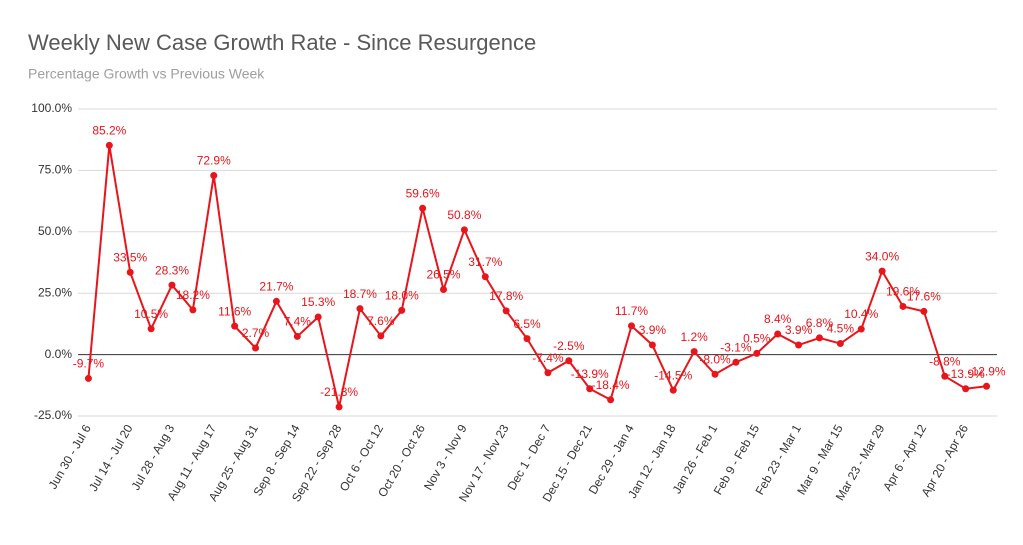 The width and height of the screenshot is (1023, 545). What do you see at coordinates (778, 319) in the screenshot?
I see `data-label: 8.4%` at bounding box center [778, 319].